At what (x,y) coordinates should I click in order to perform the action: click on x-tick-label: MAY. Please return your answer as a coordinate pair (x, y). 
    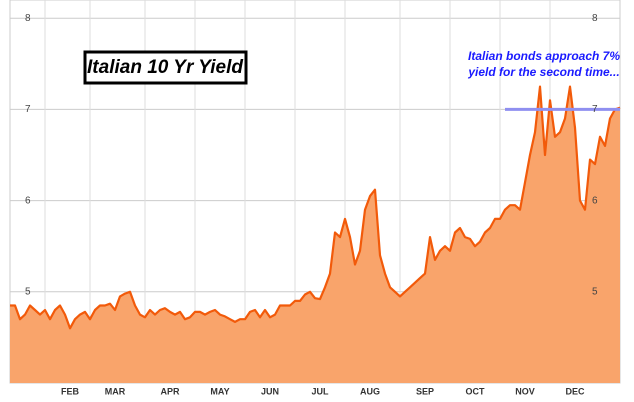
    Looking at the image, I should click on (219, 391).